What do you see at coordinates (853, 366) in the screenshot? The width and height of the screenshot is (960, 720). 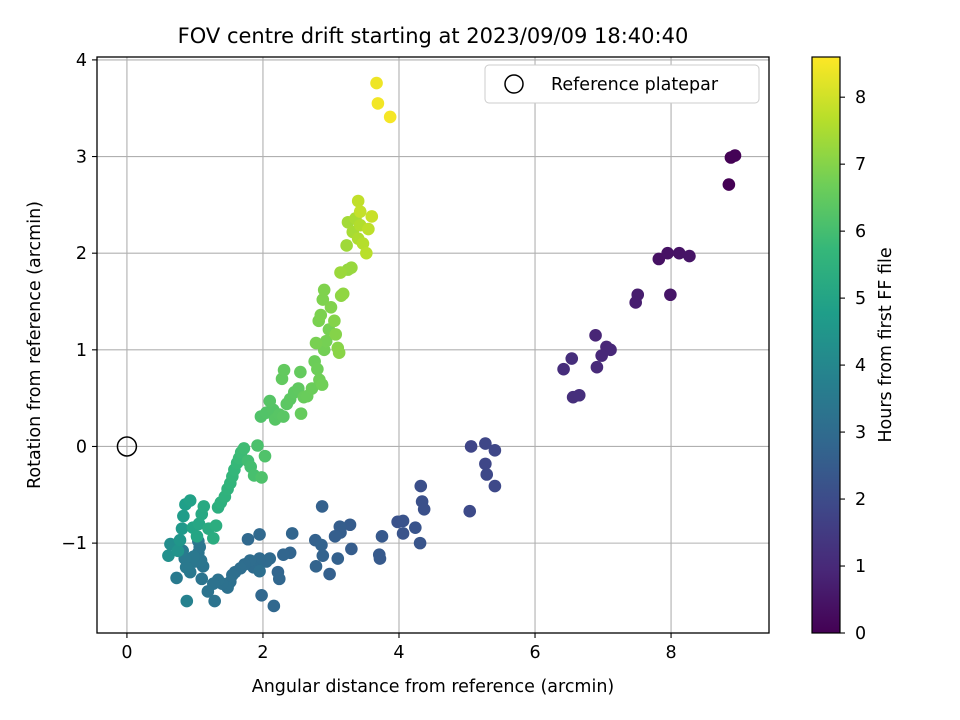 I see `colorbar-ticks: 0 1 2 3 4 5 6 7 8` at bounding box center [853, 366].